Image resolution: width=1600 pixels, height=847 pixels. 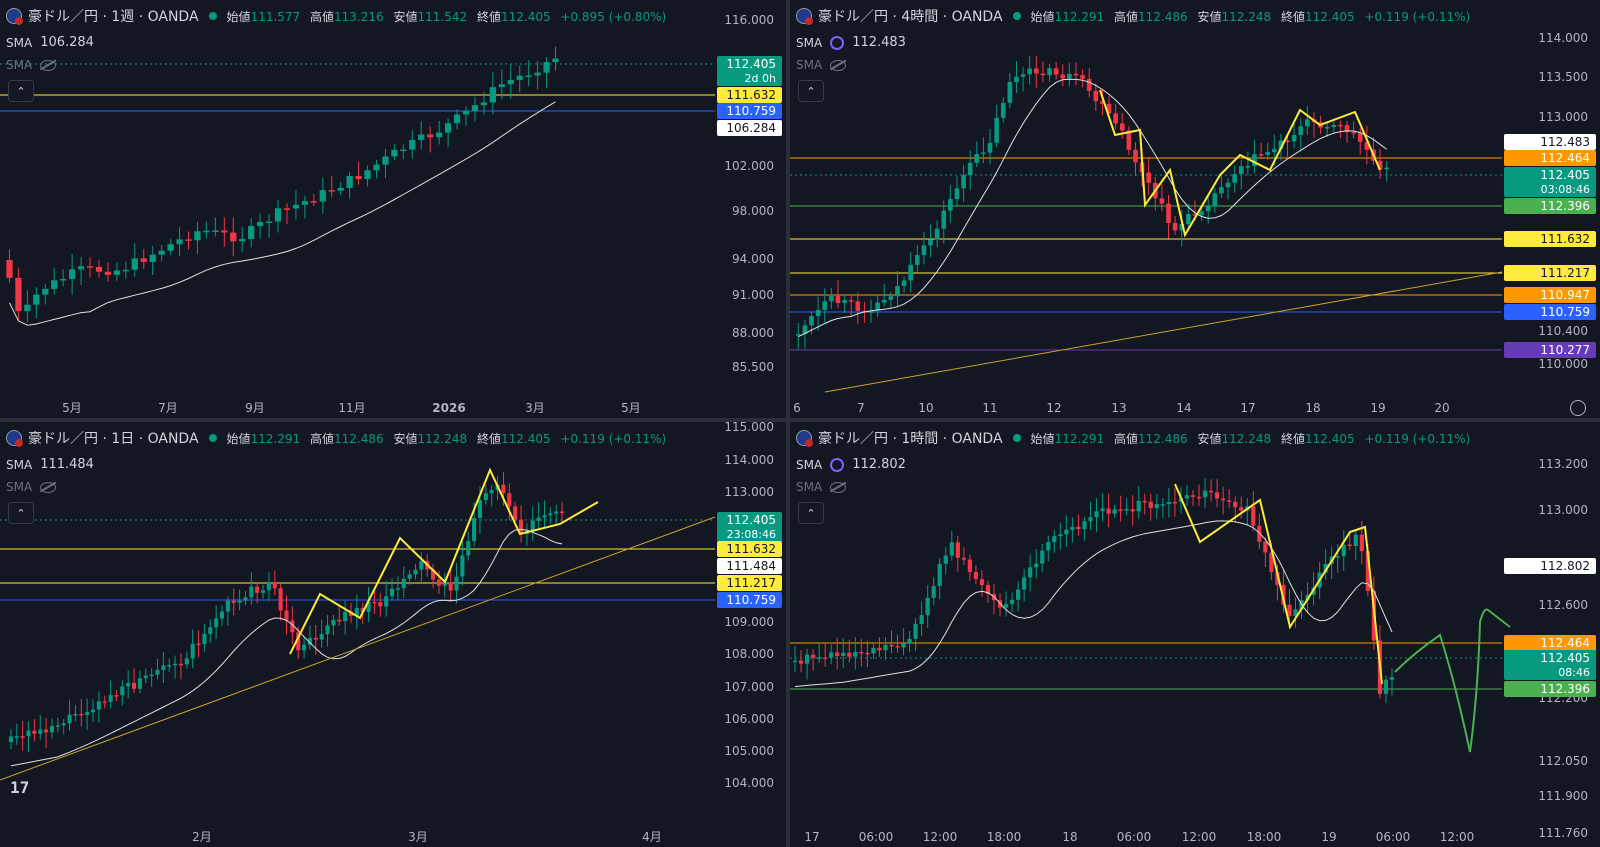 I want to click on price-tag-label: 112.396, so click(x=1565, y=206).